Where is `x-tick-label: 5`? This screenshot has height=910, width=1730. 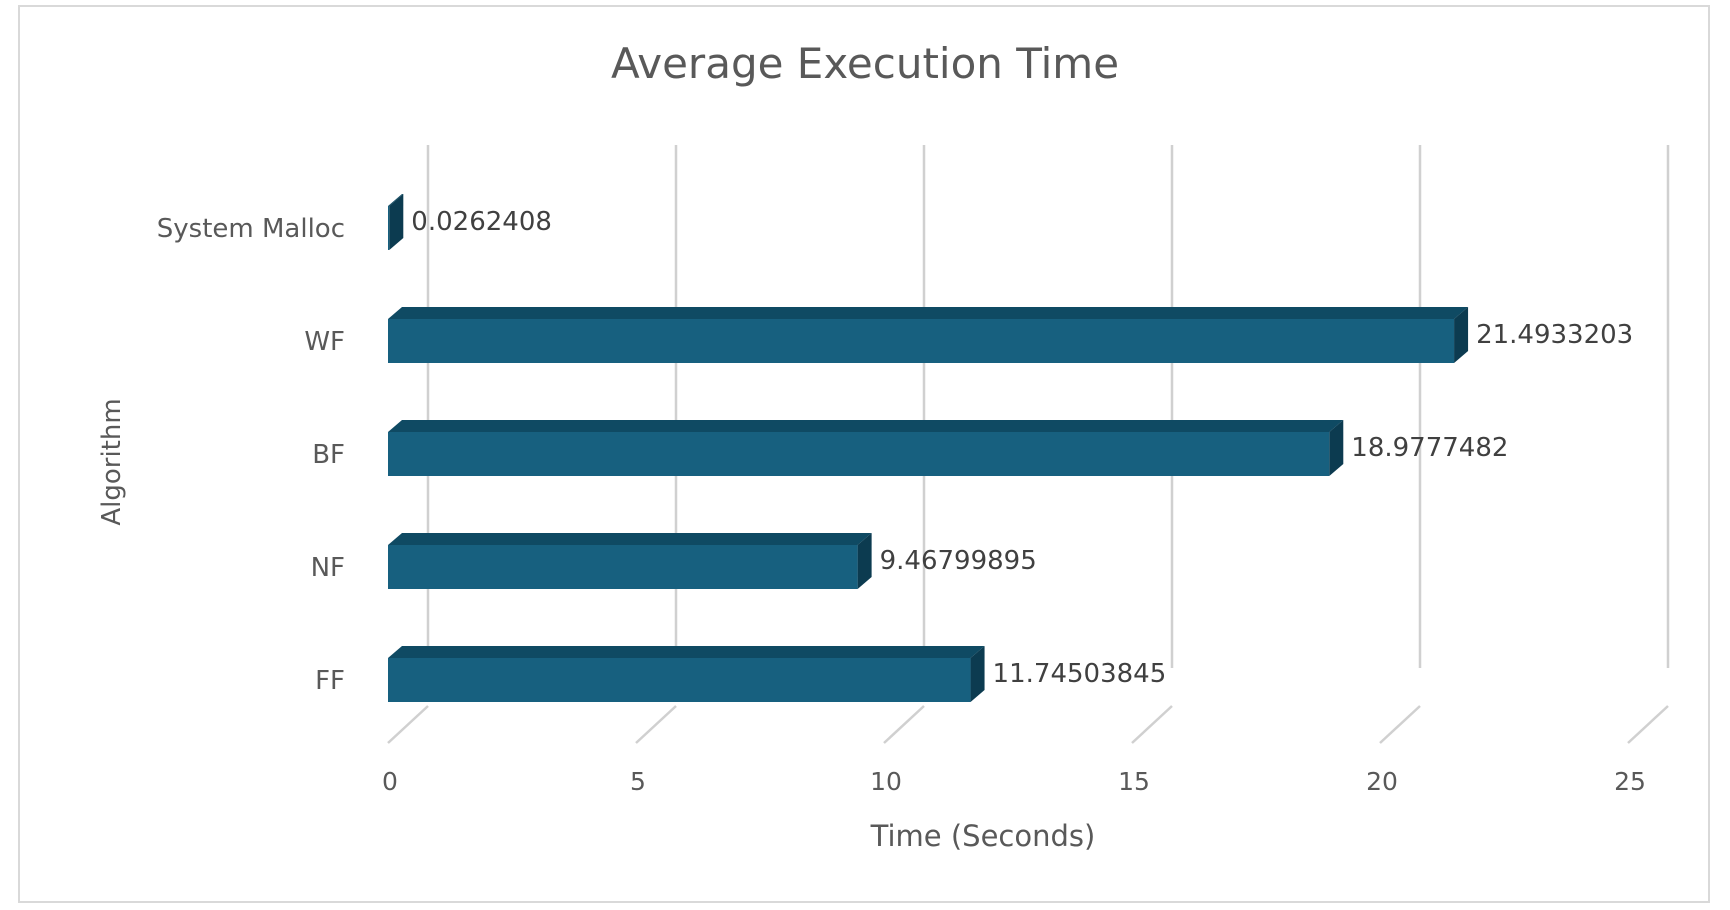
x-tick-label: 5 is located at coordinates (638, 781).